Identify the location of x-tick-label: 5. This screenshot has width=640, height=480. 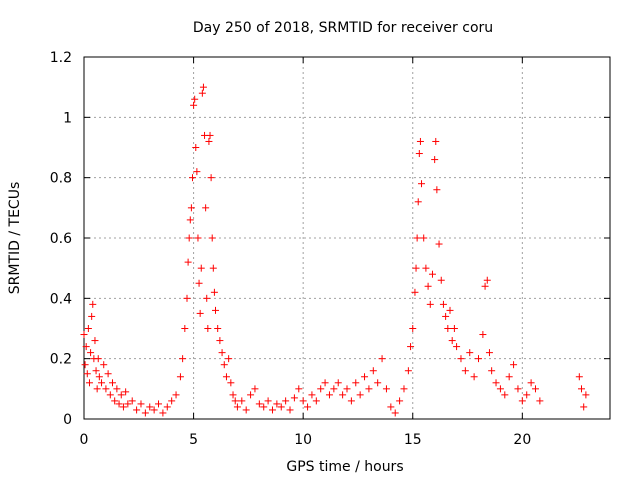
(193, 440).